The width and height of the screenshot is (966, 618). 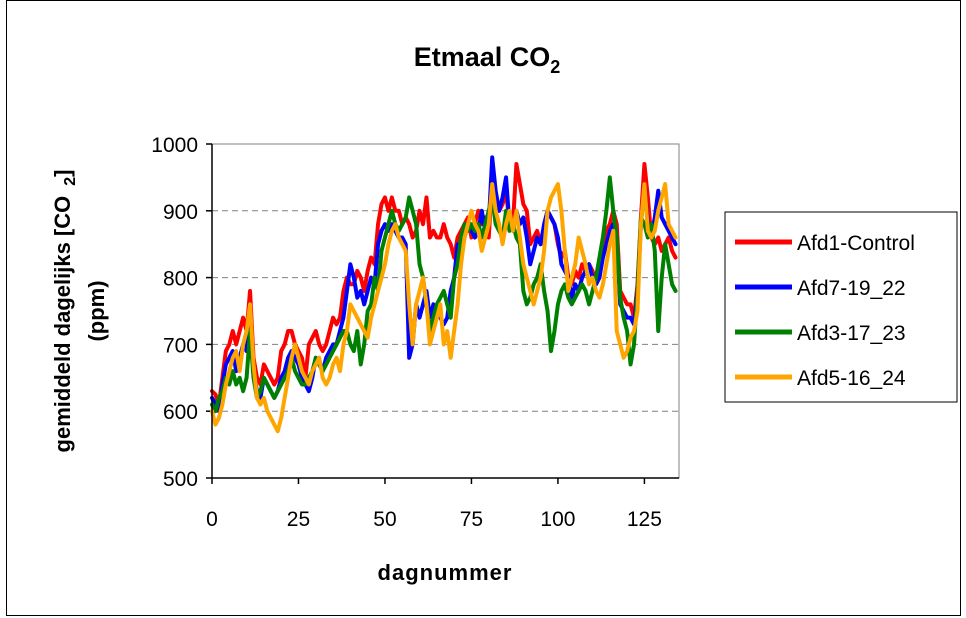 I want to click on y-ticks: 500 600 700 800 900 1000, so click(x=181, y=312).